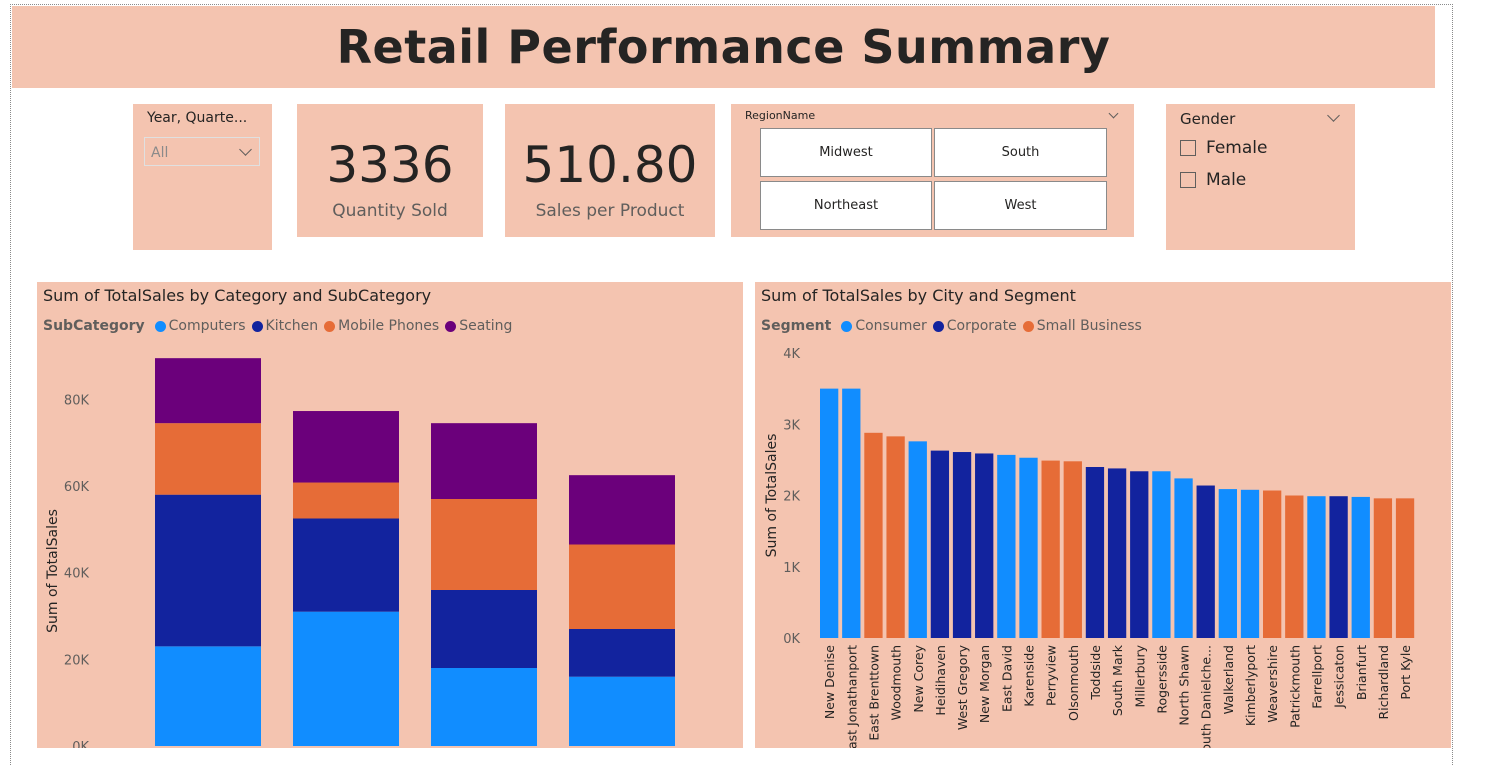 This screenshot has width=1487, height=765. What do you see at coordinates (846, 152) in the screenshot?
I see `region-tile-midwest: Midwest` at bounding box center [846, 152].